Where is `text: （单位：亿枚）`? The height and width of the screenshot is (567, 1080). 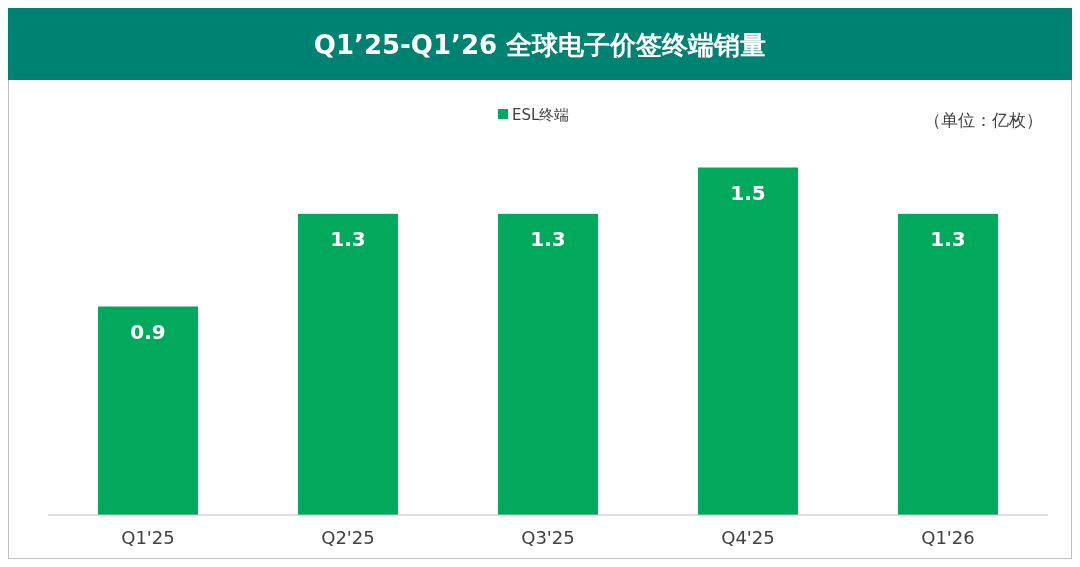 text: （单位：亿枚） is located at coordinates (983, 120).